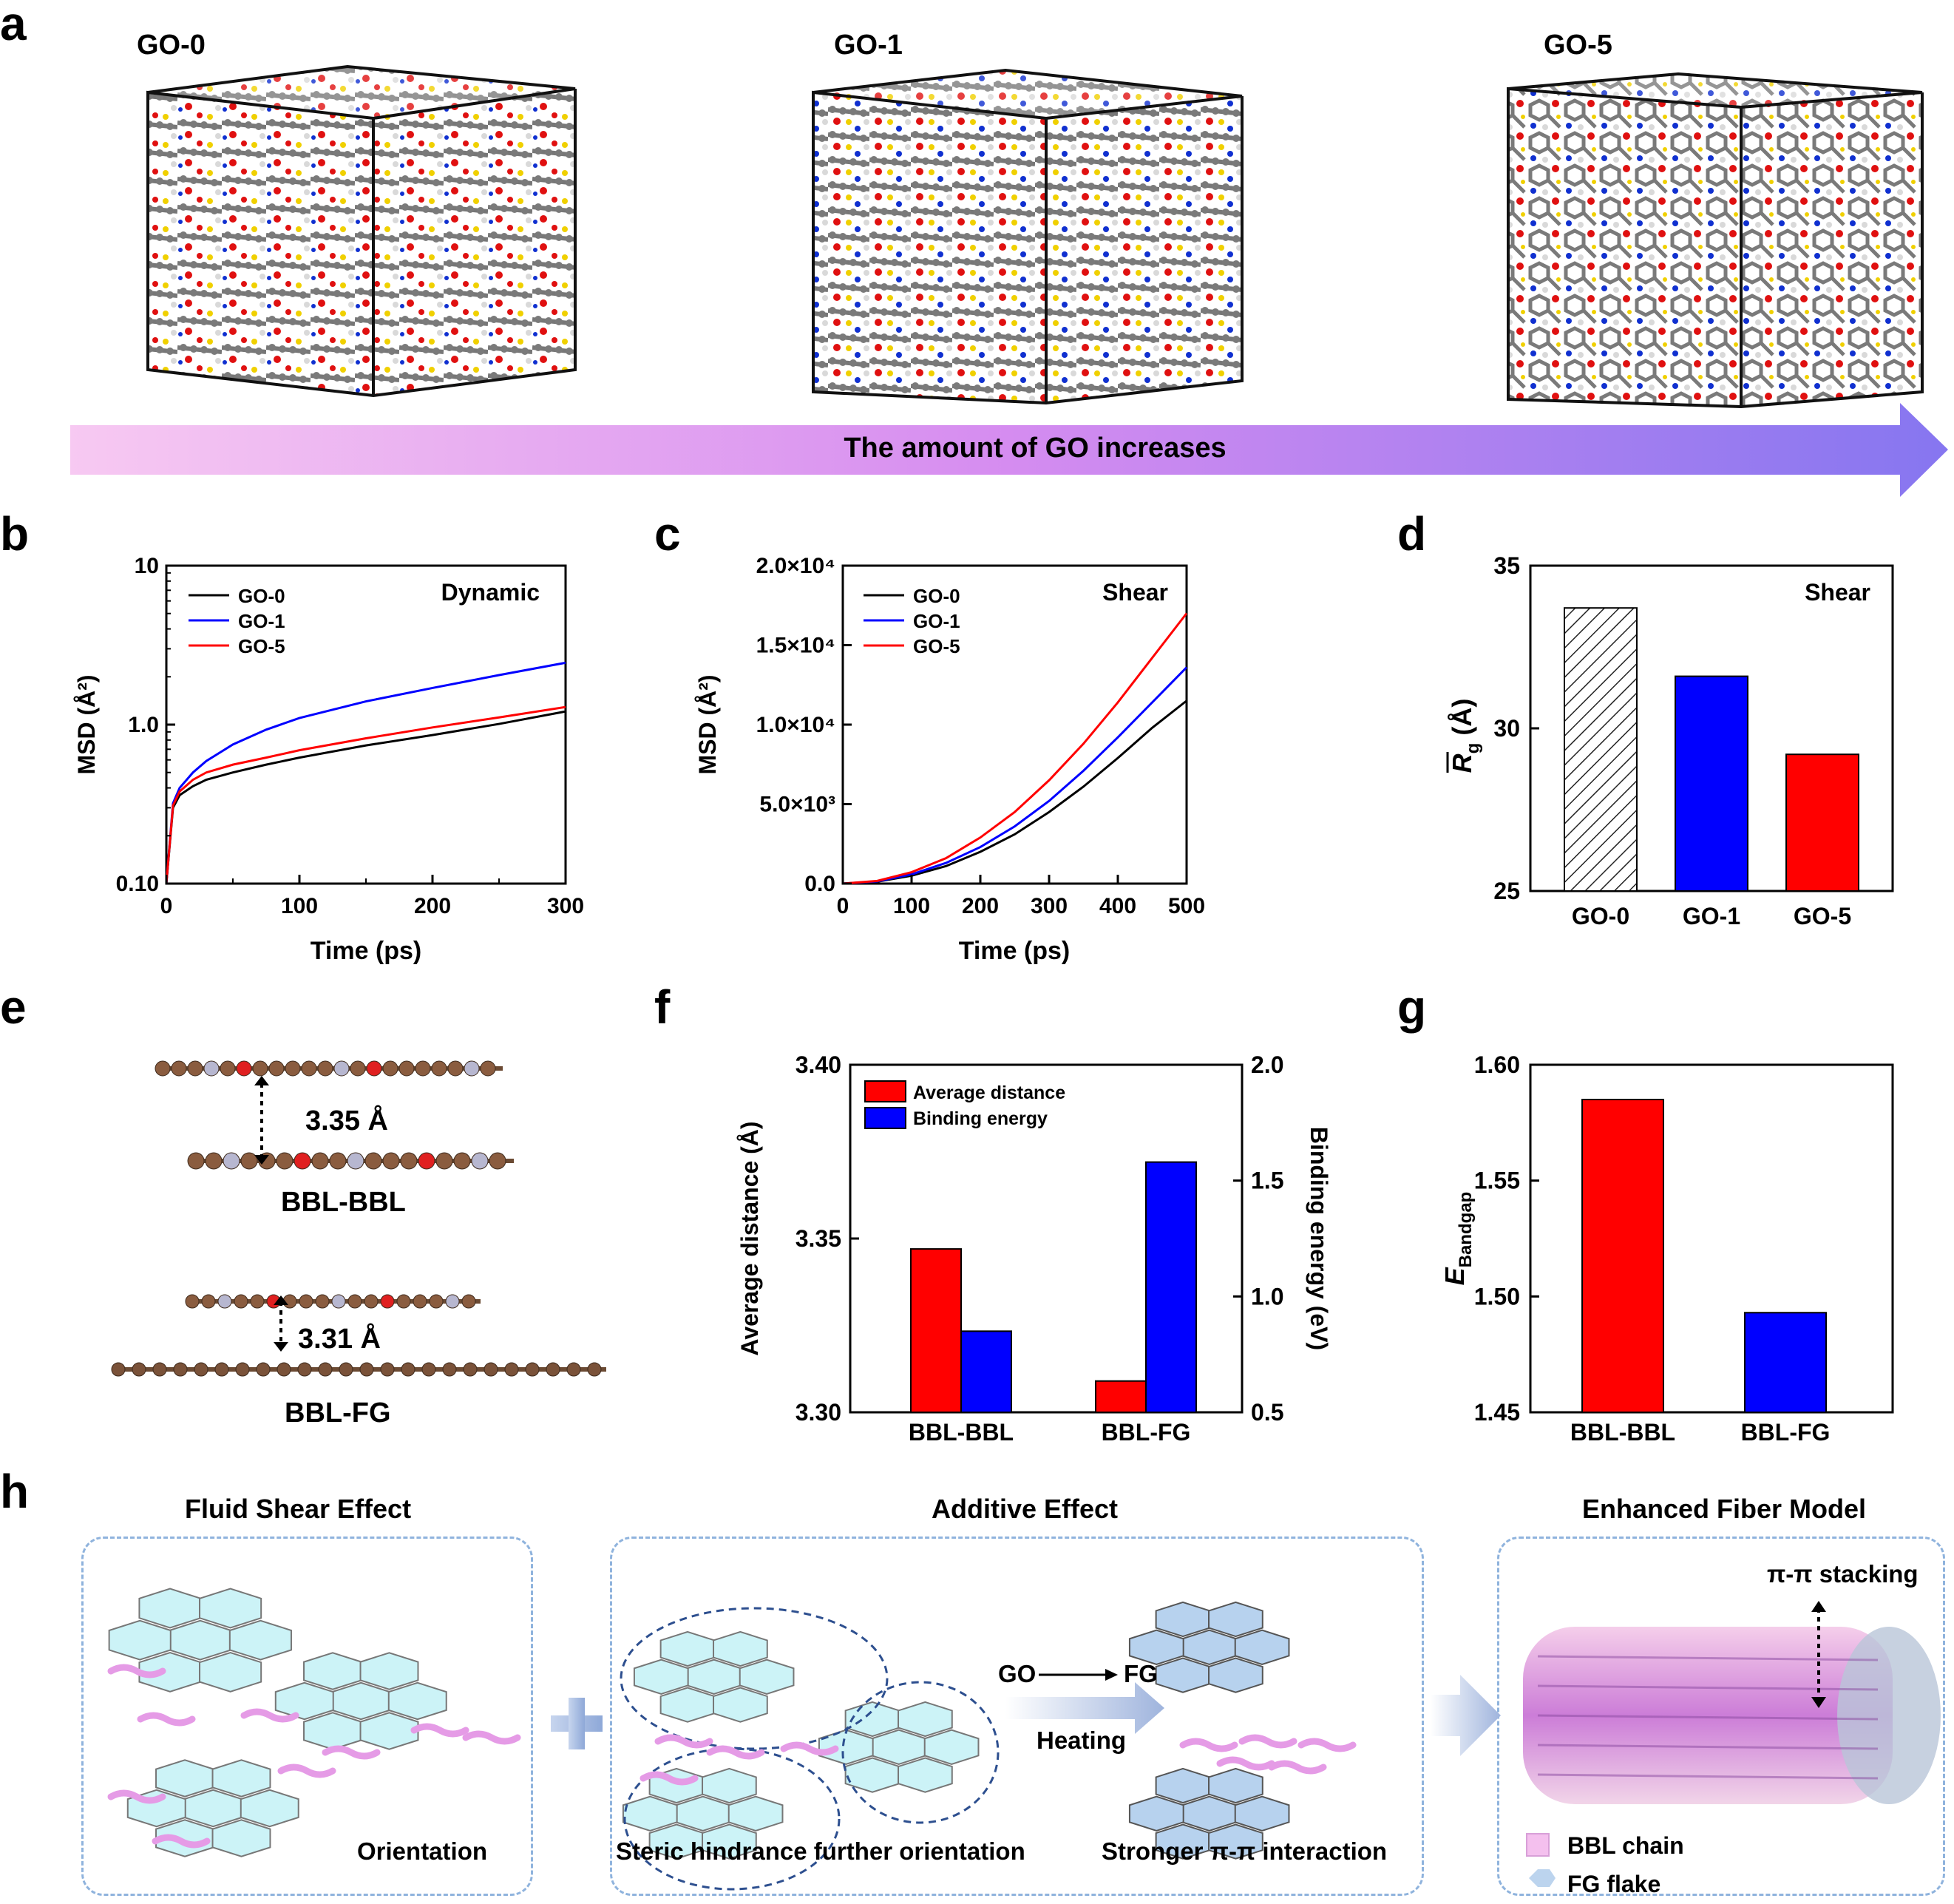 The width and height of the screenshot is (1954, 1904). What do you see at coordinates (333, 1301) in the screenshot?
I see `bbl-chain-fg-top` at bounding box center [333, 1301].